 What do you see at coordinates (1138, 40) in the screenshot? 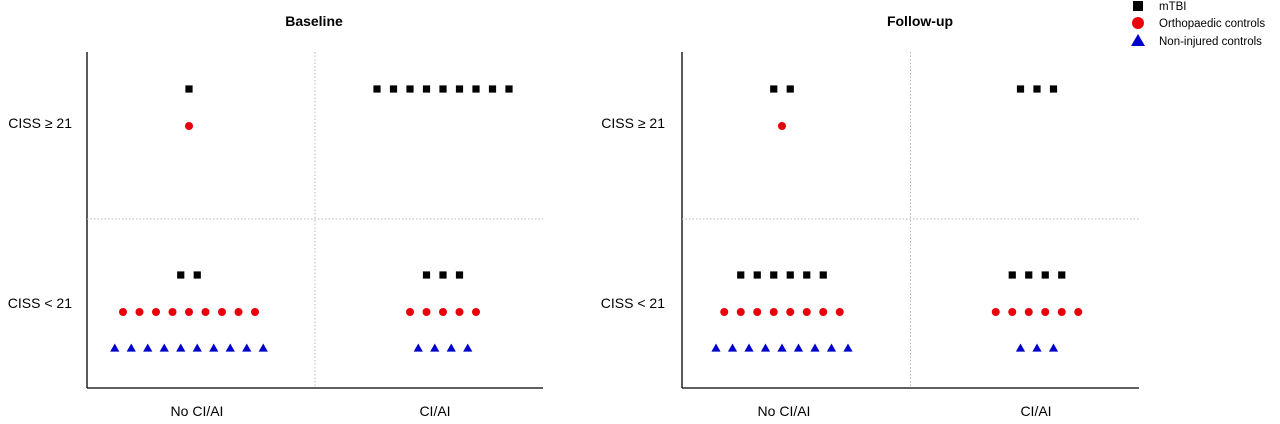
I see `legend-triangle-icon` at bounding box center [1138, 40].